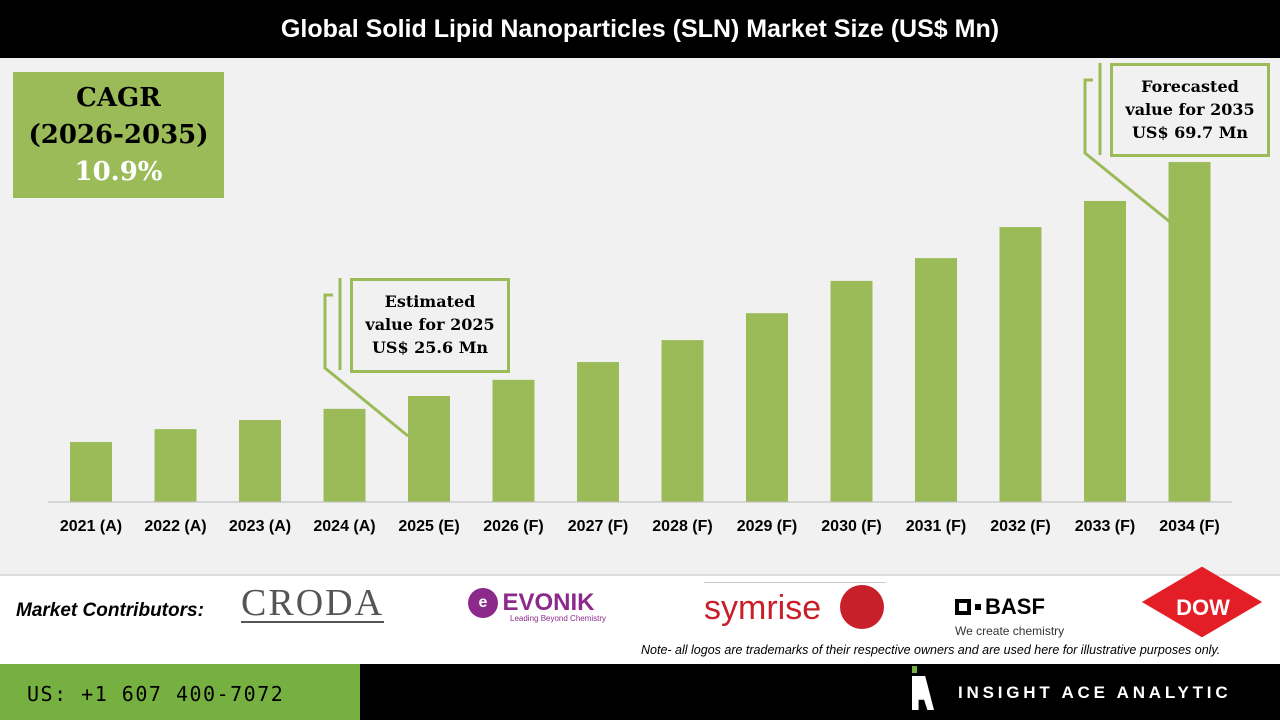 Image resolution: width=1280 pixels, height=724 pixels. Describe the element at coordinates (1095, 692) in the screenshot. I see `brand-name: INSIGHT ACE ANALYTIC` at that location.